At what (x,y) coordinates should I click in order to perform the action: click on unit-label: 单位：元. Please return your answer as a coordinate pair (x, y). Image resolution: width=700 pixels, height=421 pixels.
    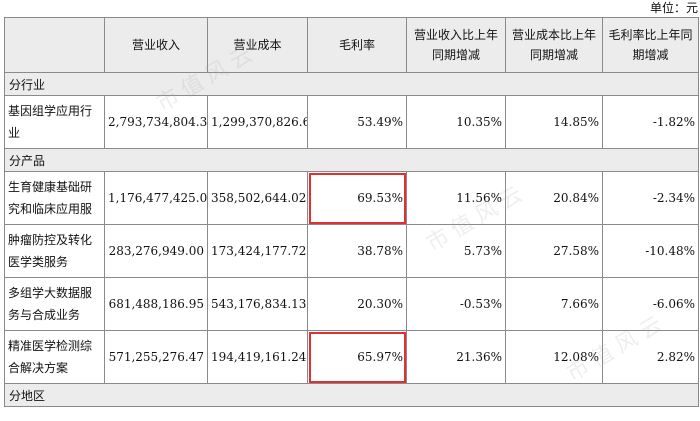
    Looking at the image, I should click on (673, 8).